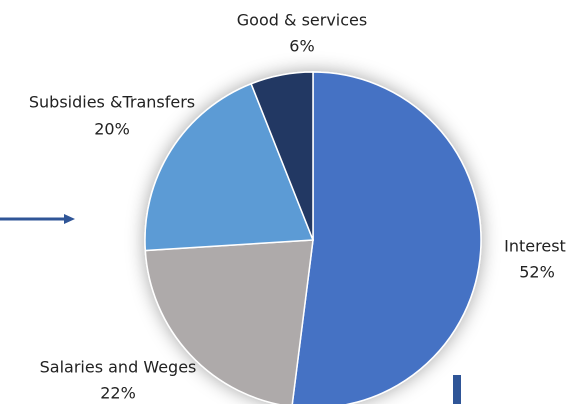 Image resolution: width=578 pixels, height=404 pixels. What do you see at coordinates (118, 393) in the screenshot?
I see `slice-value-label: 22%` at bounding box center [118, 393].